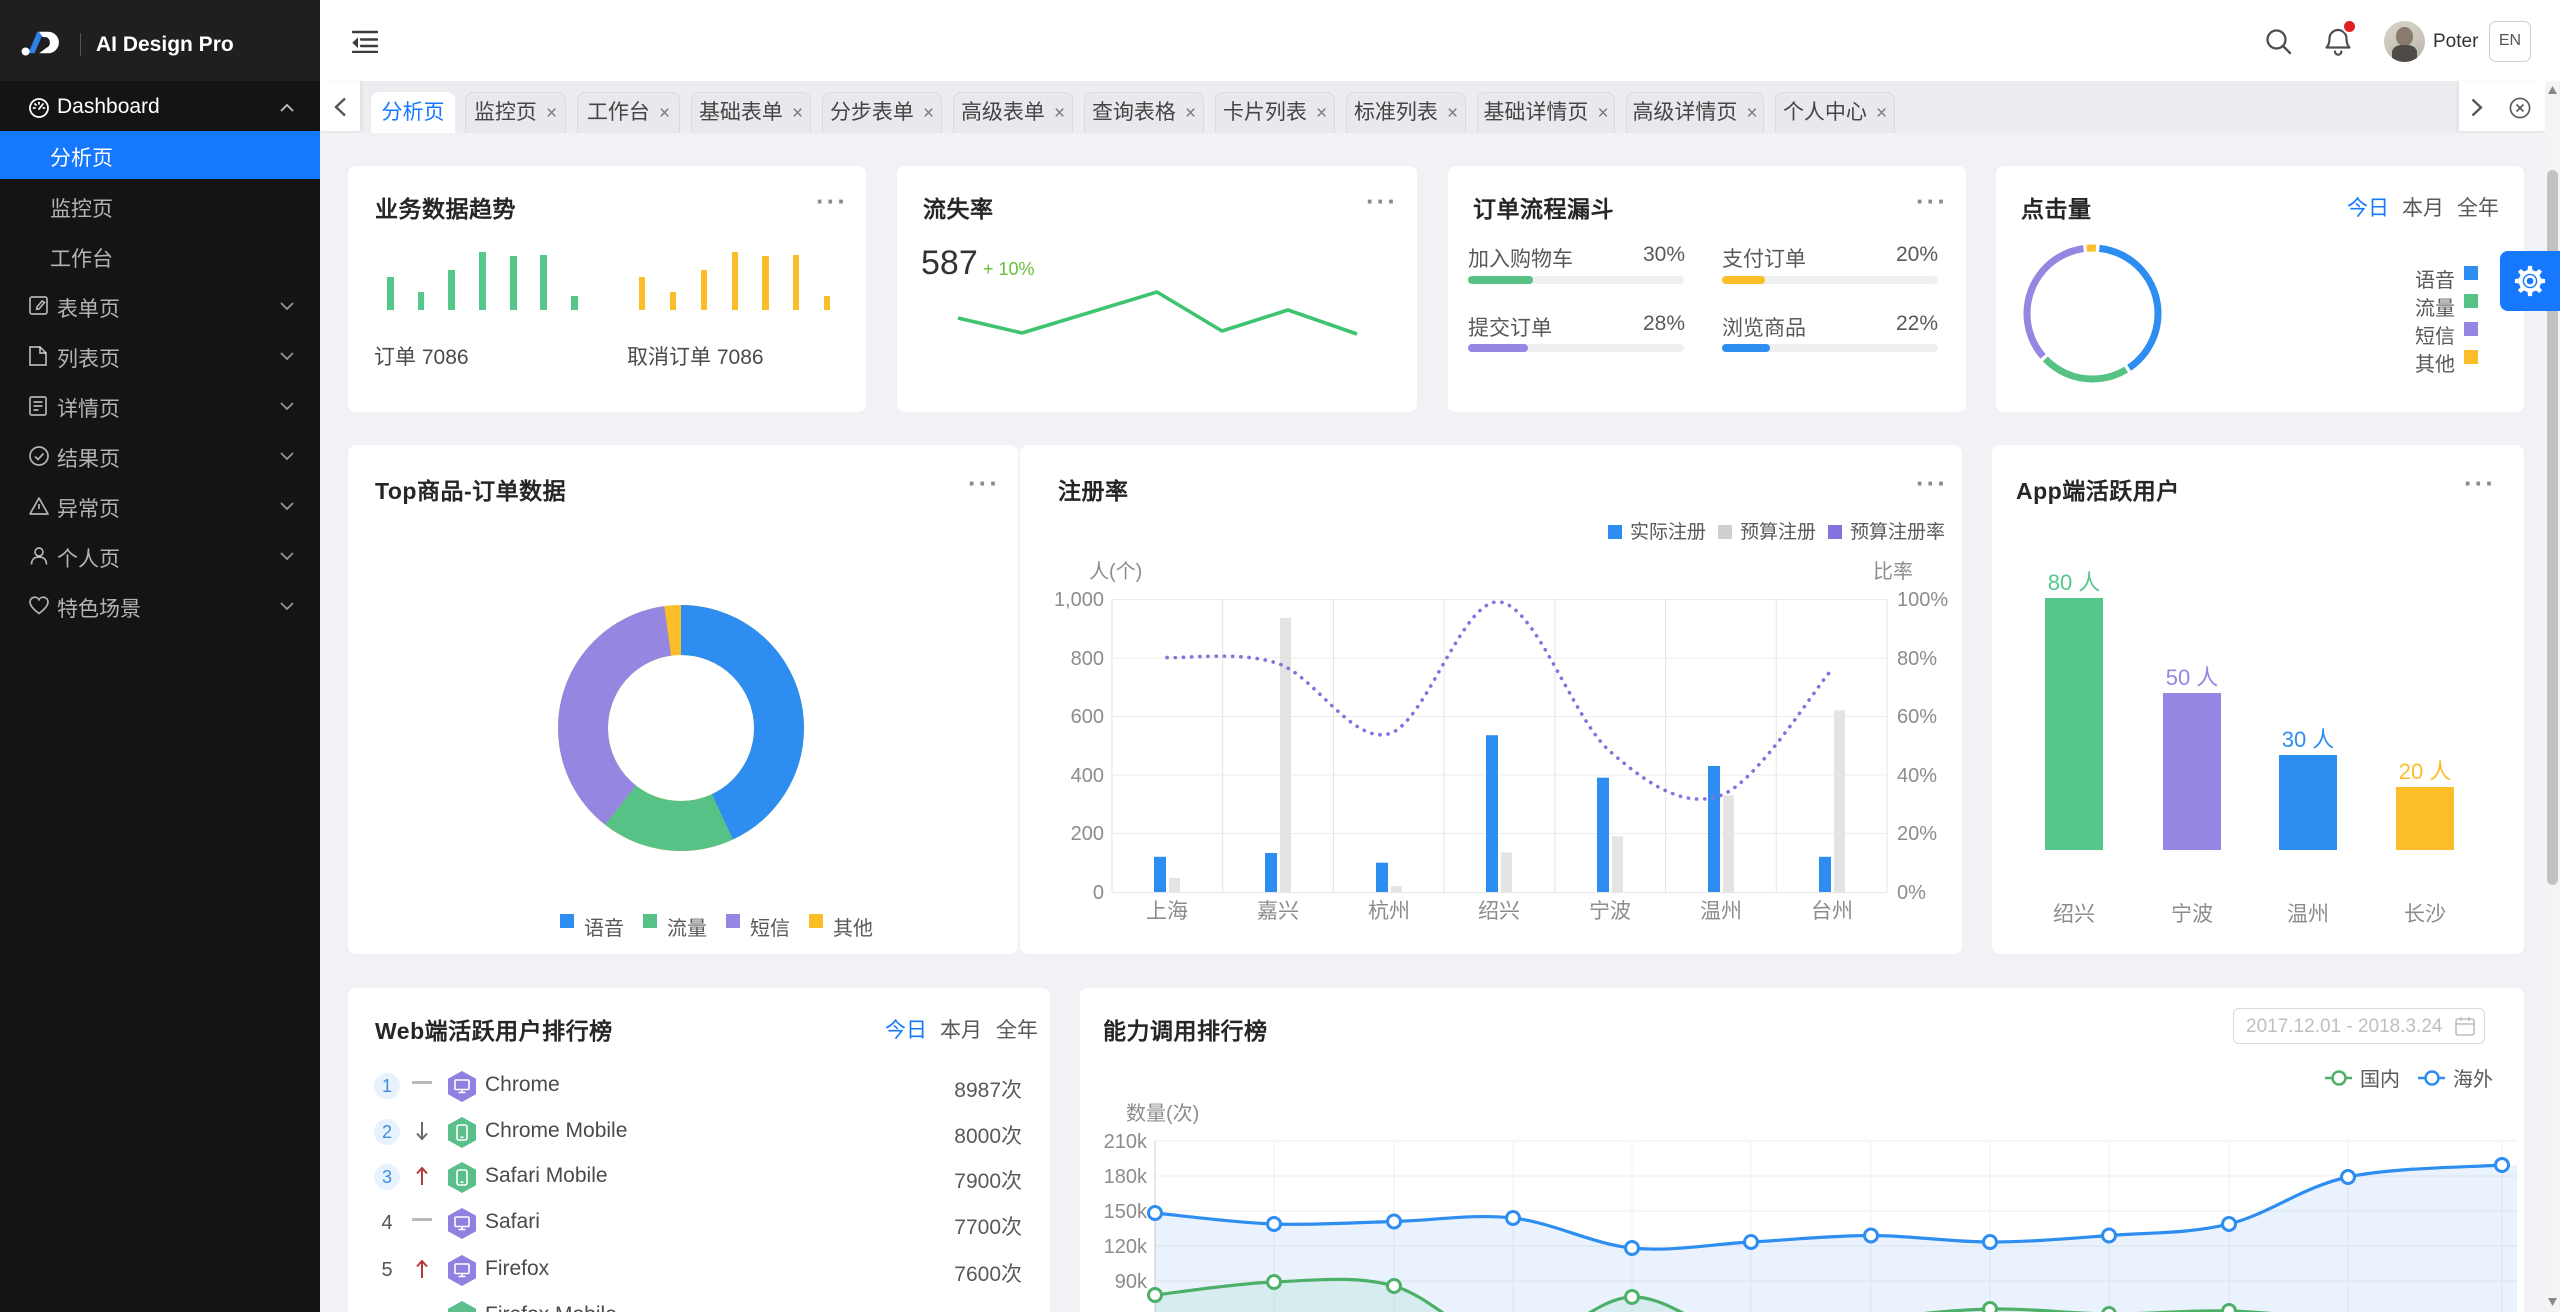  What do you see at coordinates (1278, 911) in the screenshot?
I see `svg-text: 嘉兴` at bounding box center [1278, 911].